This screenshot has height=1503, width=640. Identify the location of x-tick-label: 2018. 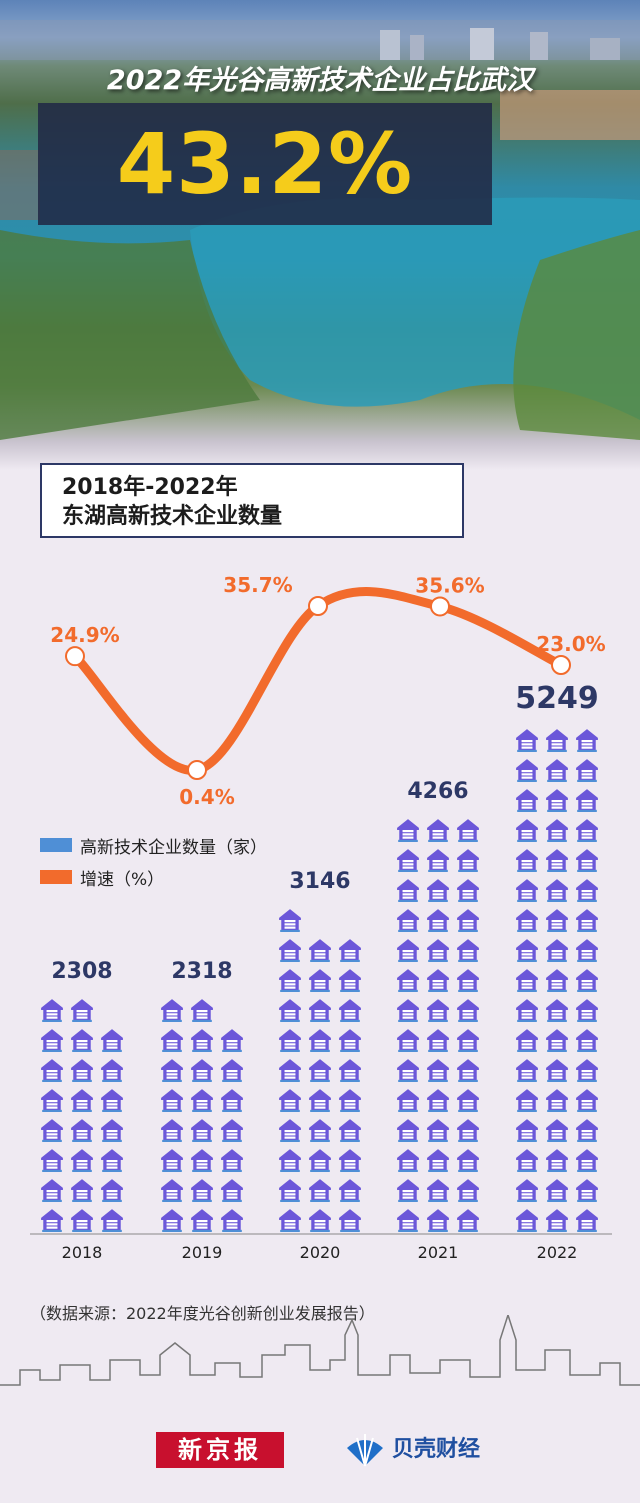
(82, 1252).